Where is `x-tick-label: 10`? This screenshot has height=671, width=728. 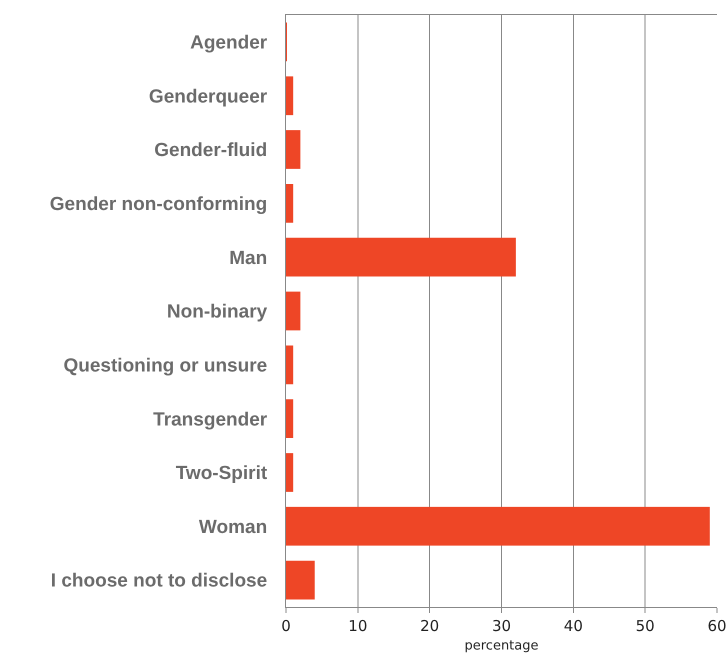
x-tick-label: 10 is located at coordinates (358, 626).